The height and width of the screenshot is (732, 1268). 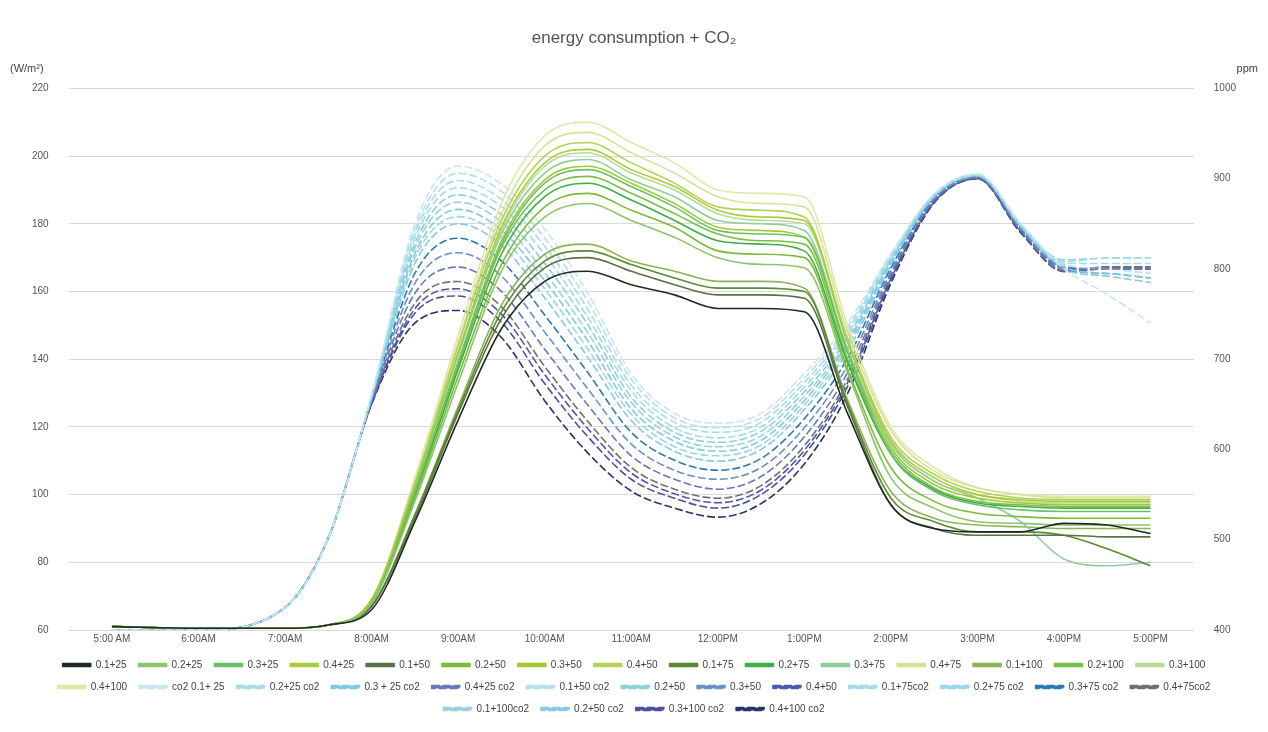 I want to click on legend-label: 0.2+75, so click(x=794, y=664).